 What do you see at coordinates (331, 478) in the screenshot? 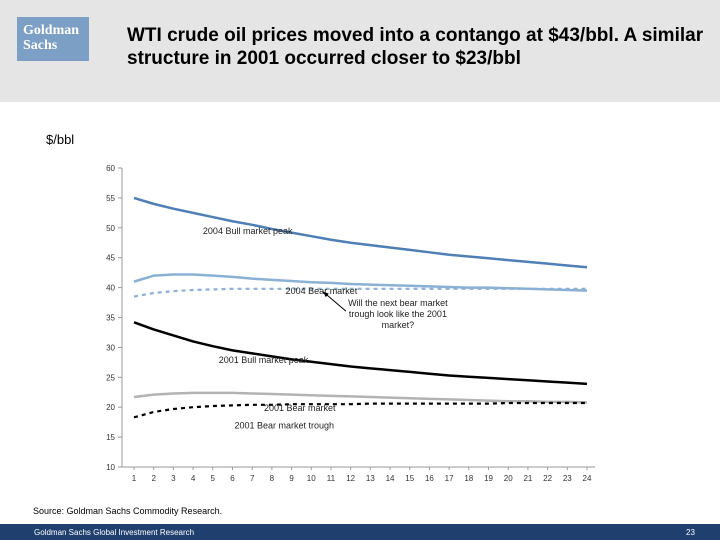
I see `x-tick-label: 11` at bounding box center [331, 478].